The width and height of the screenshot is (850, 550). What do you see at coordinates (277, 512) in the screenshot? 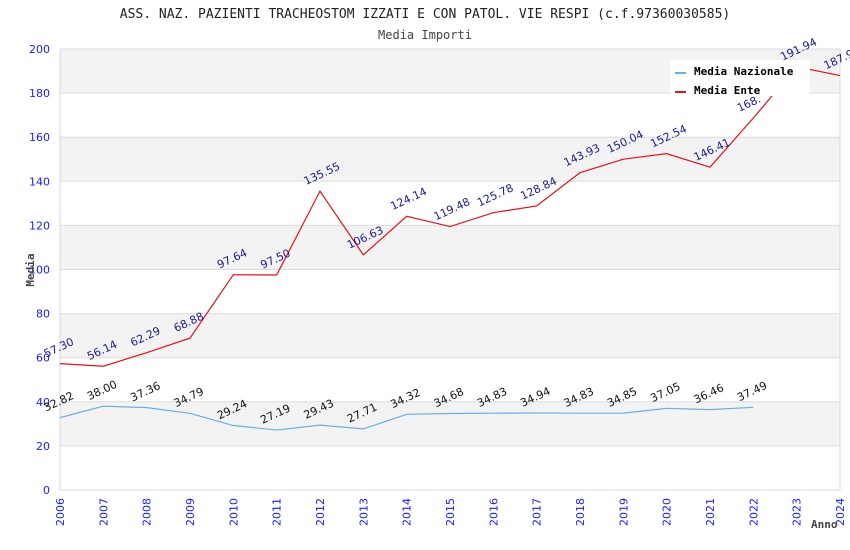
I see `x-tick-label: 2011` at bounding box center [277, 512].